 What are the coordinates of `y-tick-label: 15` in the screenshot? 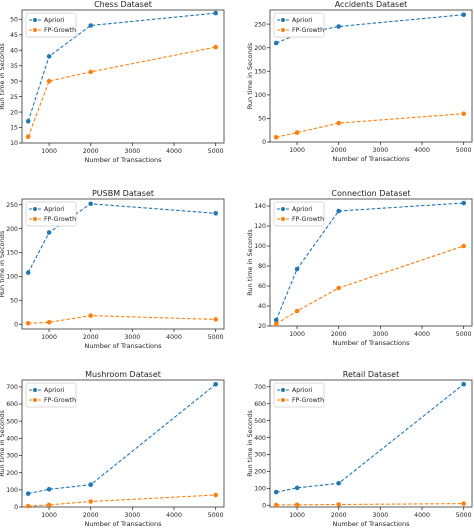 It's located at (14, 128).